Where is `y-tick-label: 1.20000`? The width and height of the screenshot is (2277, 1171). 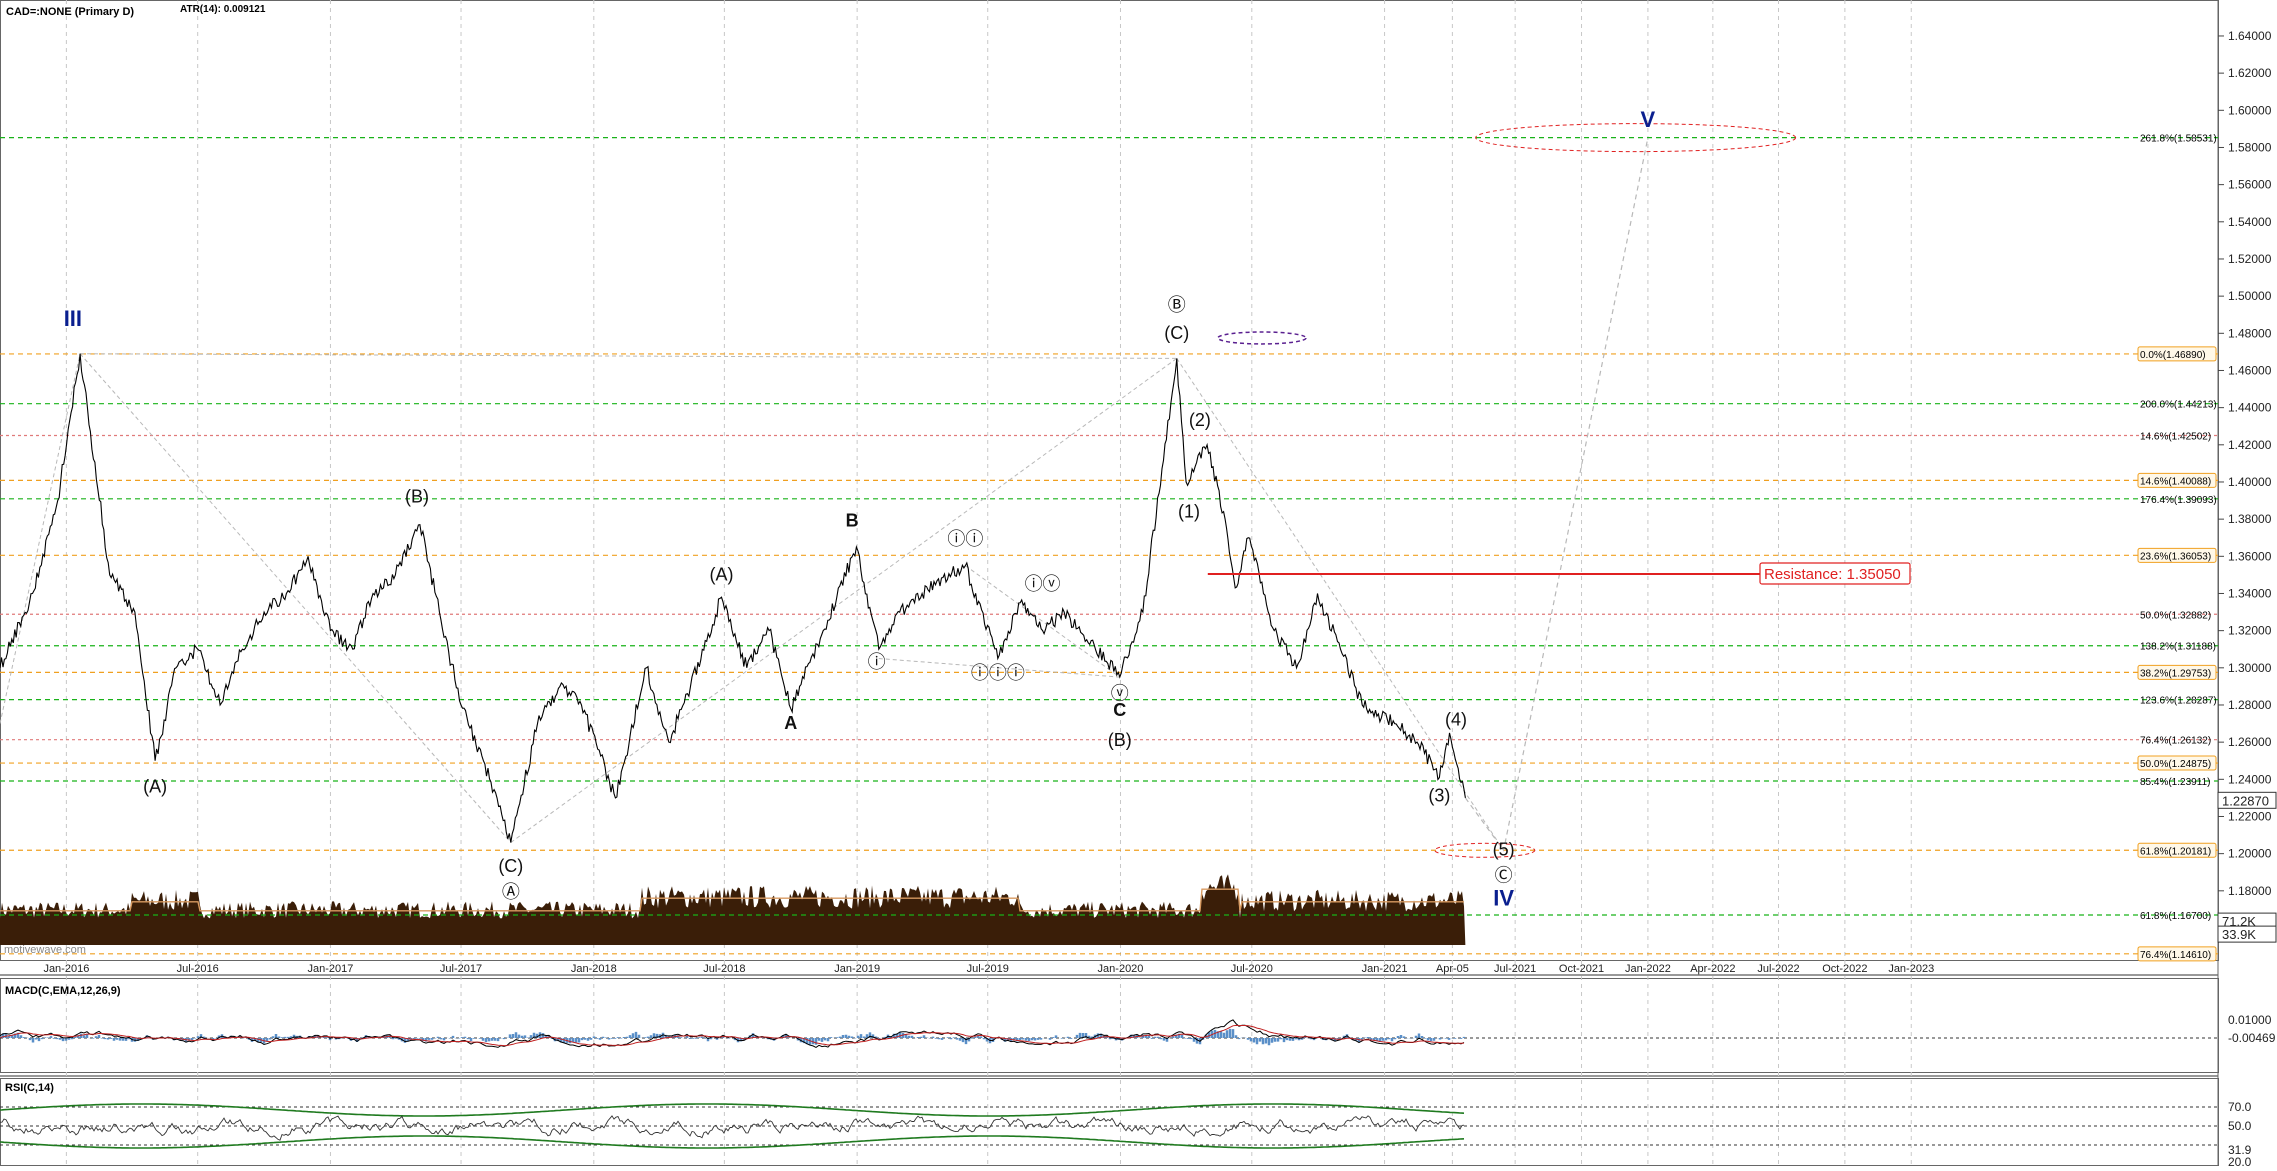
y-tick-label: 1.20000 is located at coordinates (2250, 854).